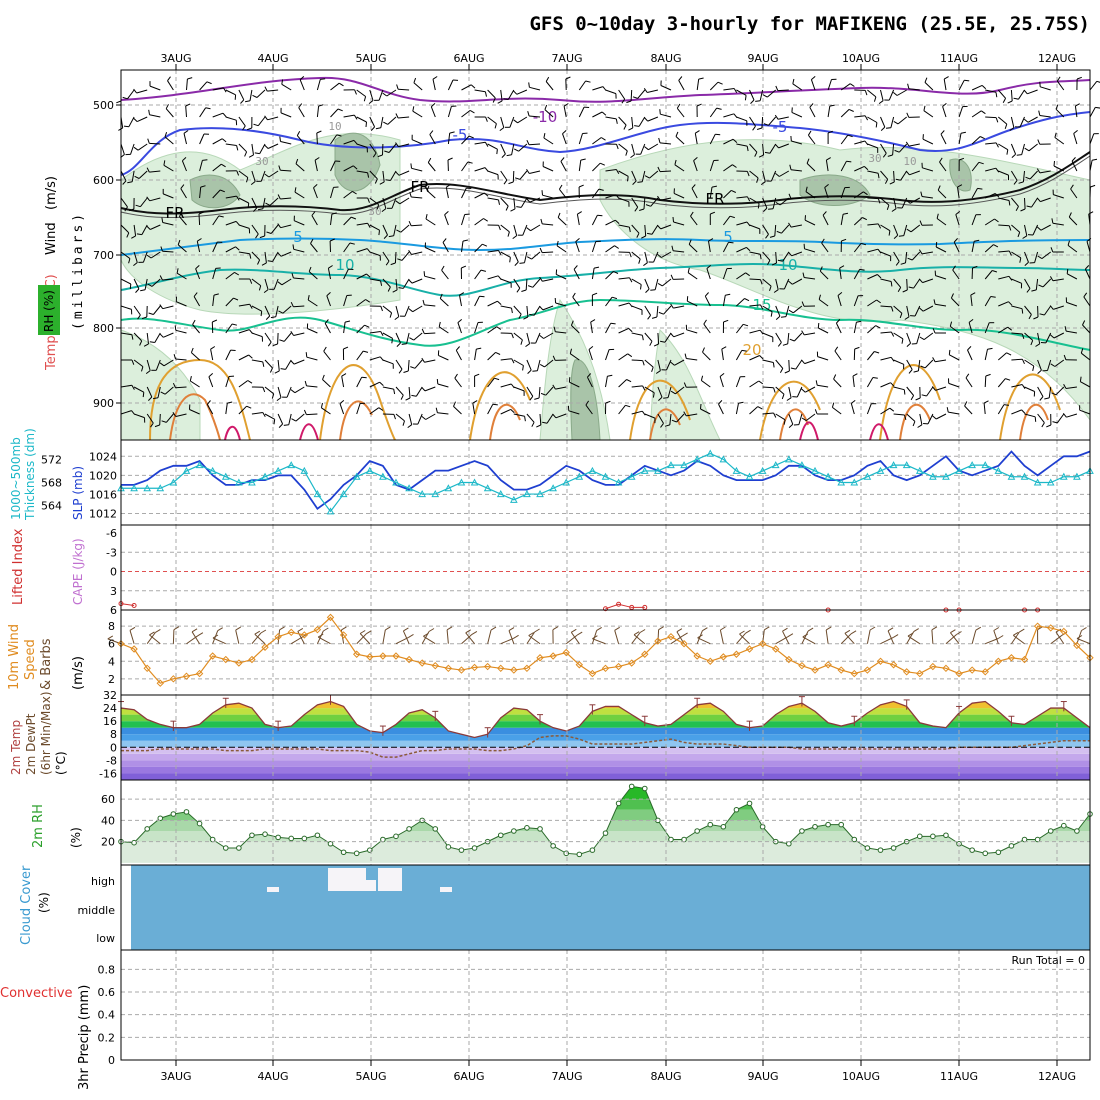  What do you see at coordinates (49, 310) in the screenshot?
I see `rh-legend-swatch` at bounding box center [49, 310].